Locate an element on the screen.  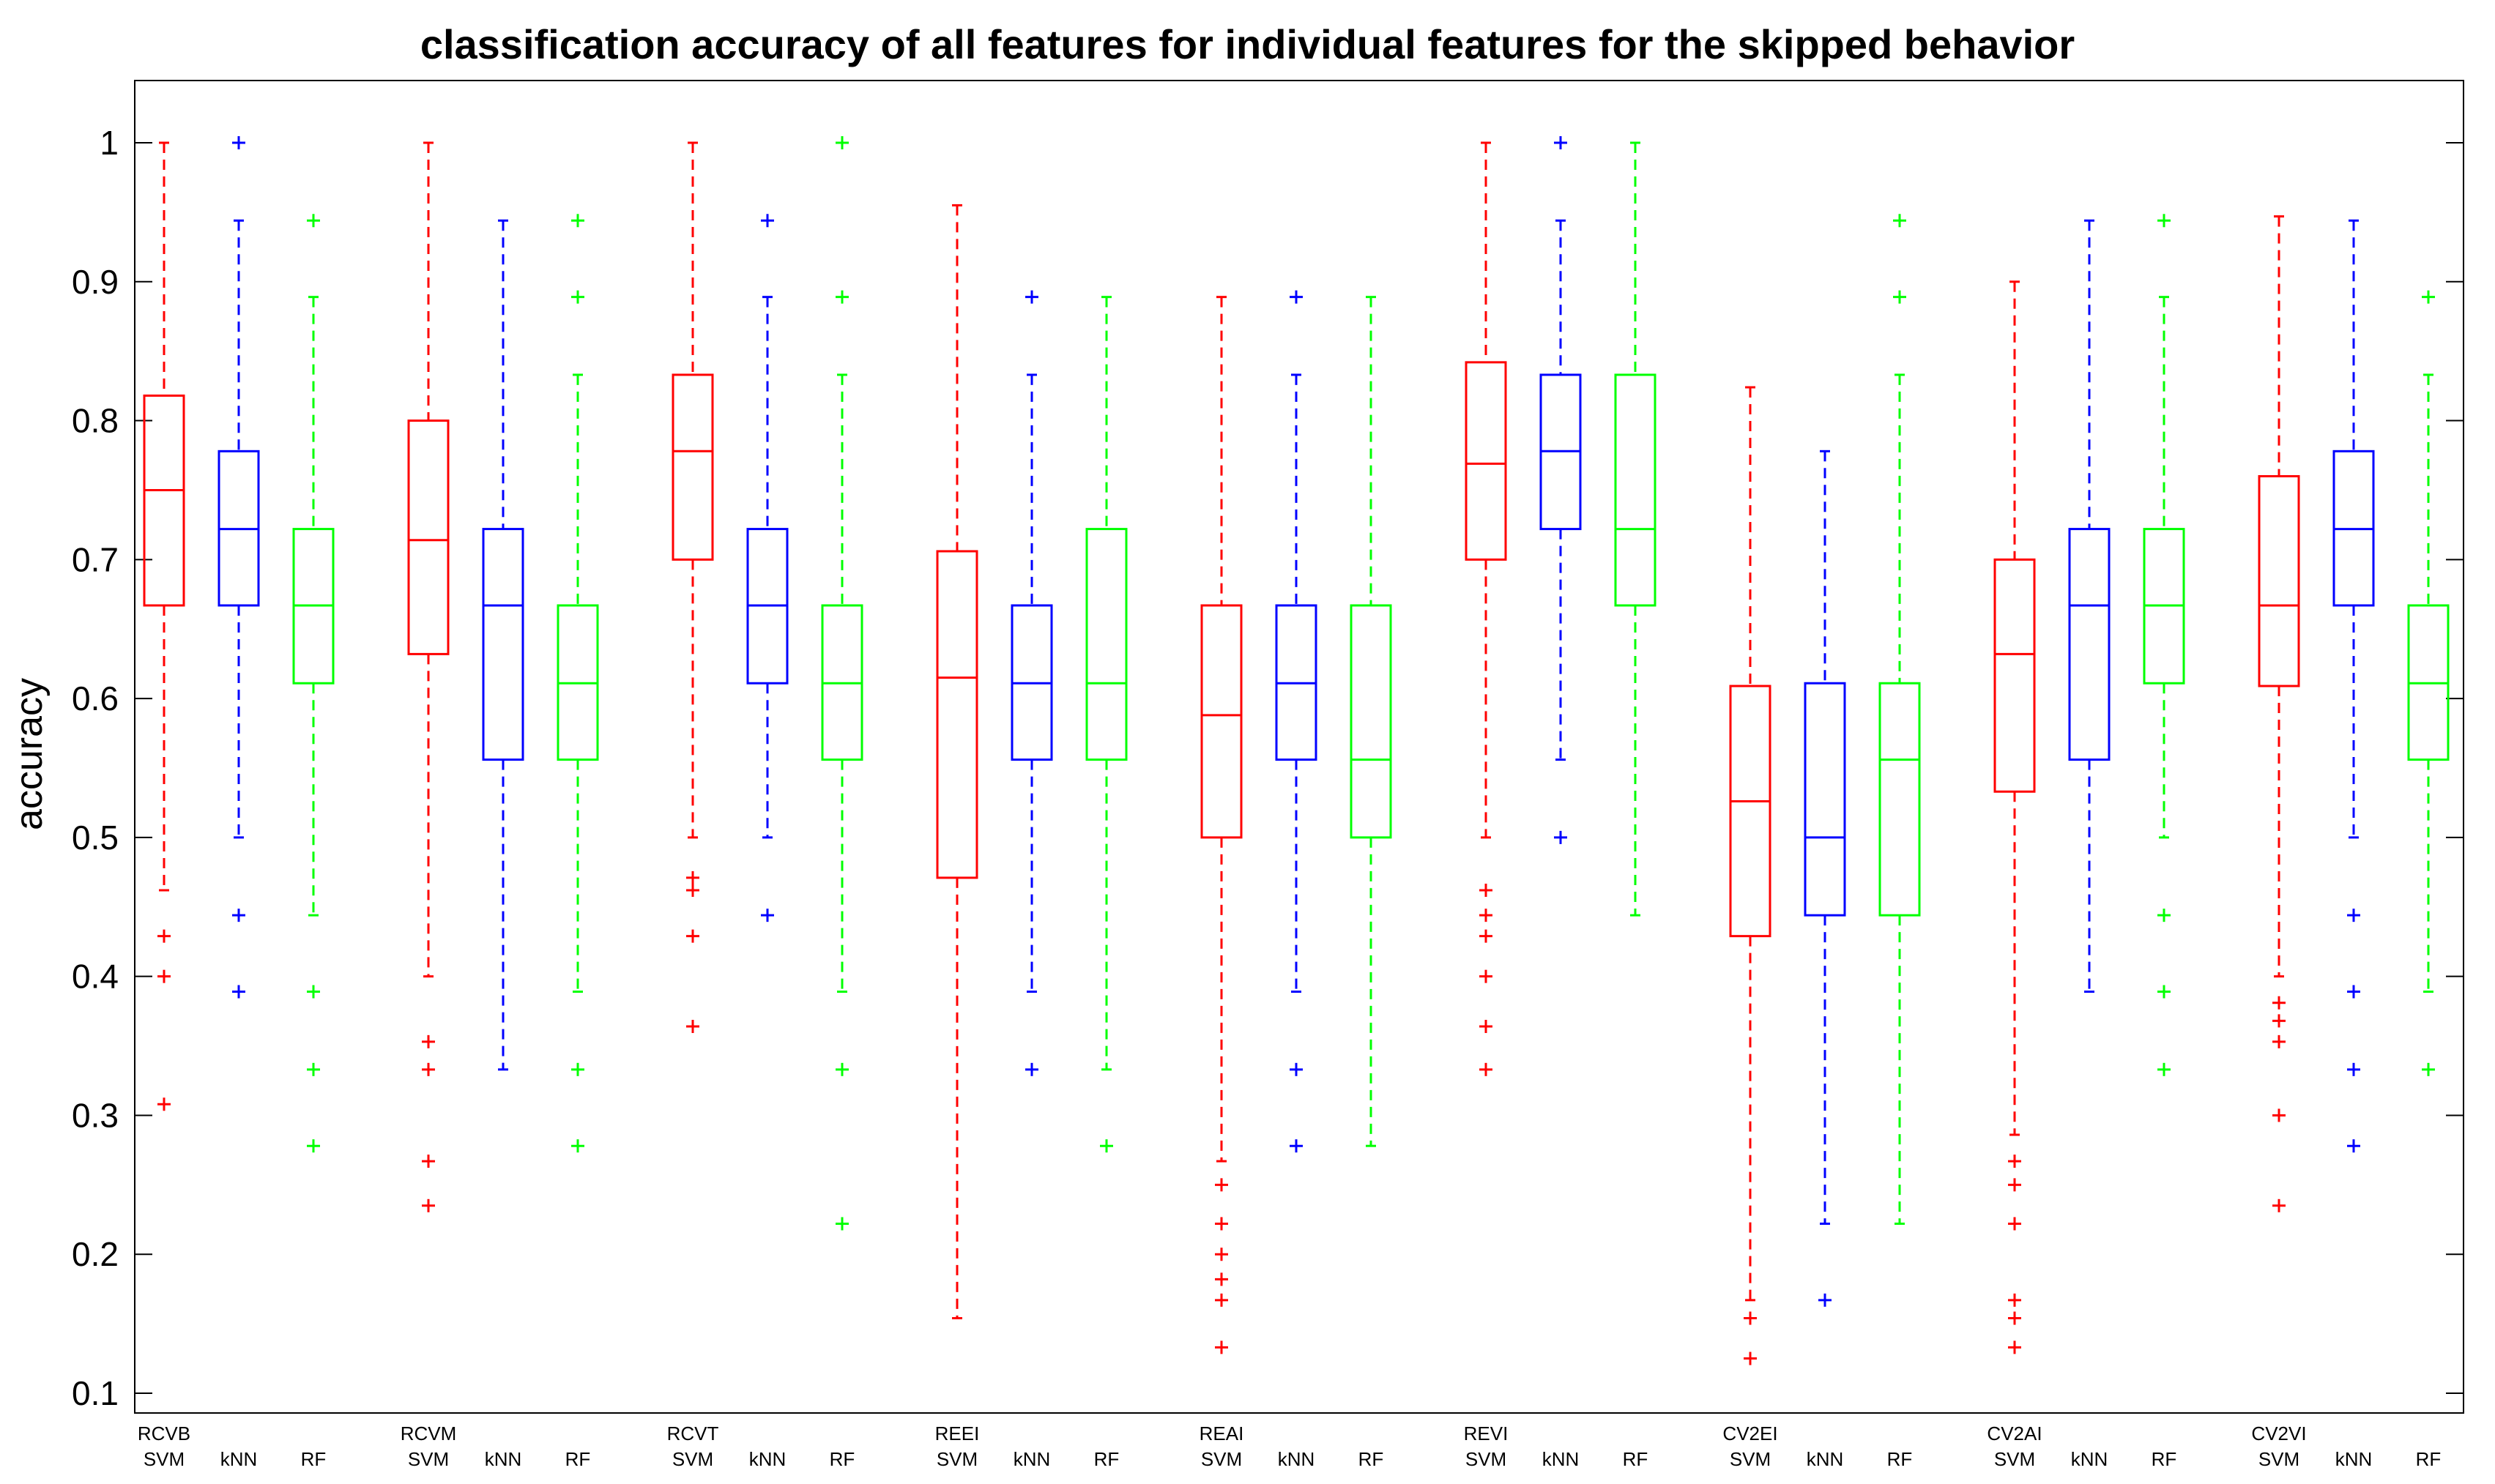
box-reei-rf is located at coordinates (1106, 724).